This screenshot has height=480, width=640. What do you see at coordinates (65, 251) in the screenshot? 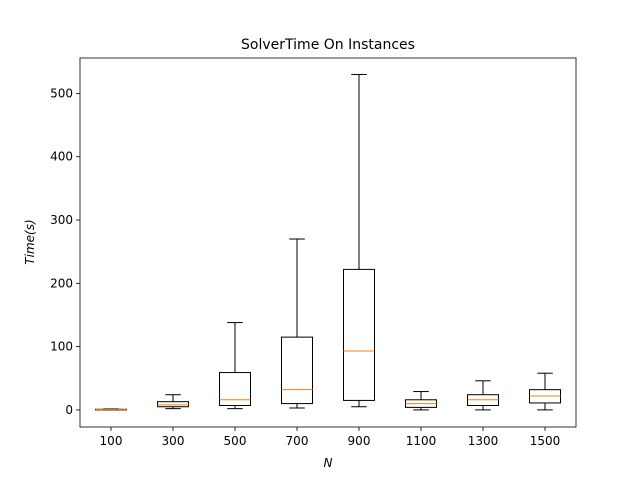
I see `y-axis: 0 100 200 300 400 500` at bounding box center [65, 251].